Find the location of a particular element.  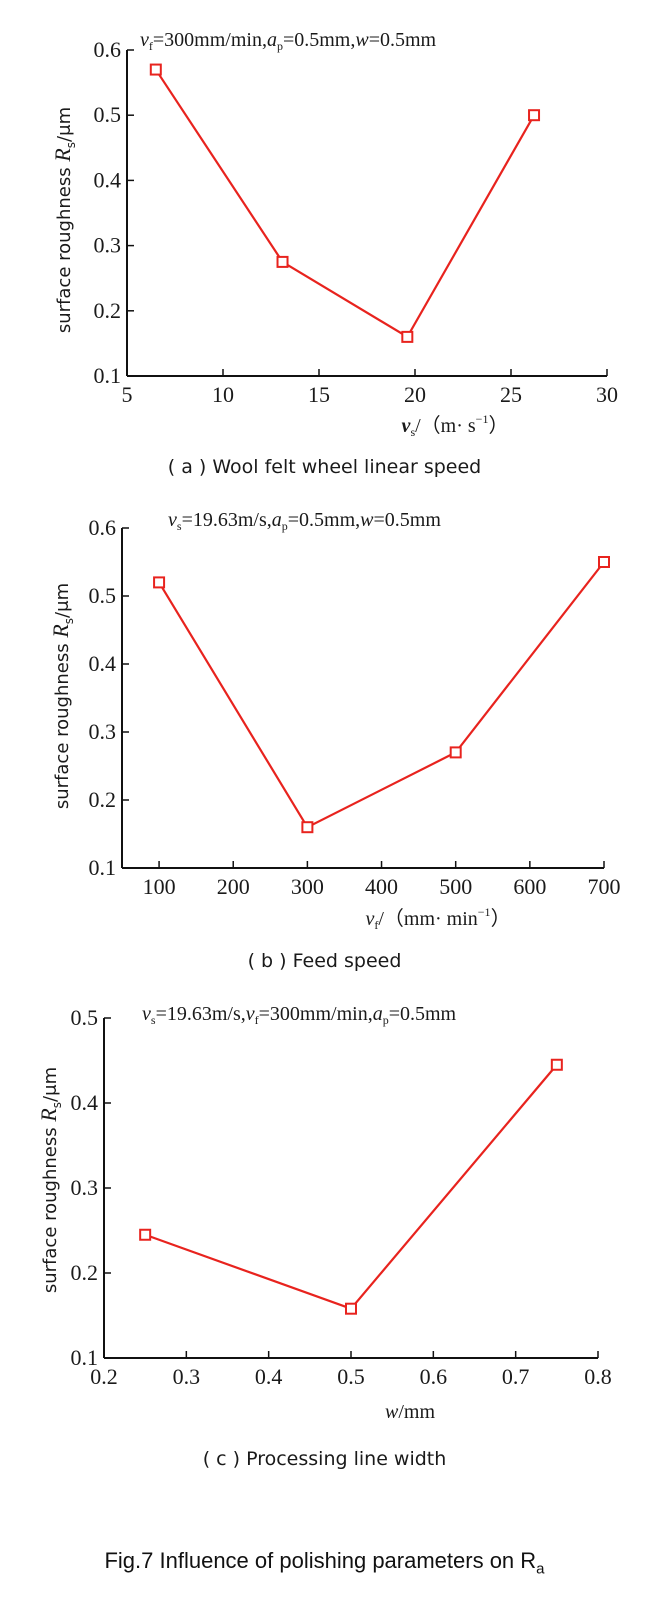

chart-b-ylabel: surface roughness Rs/μm is located at coordinates (62, 696).